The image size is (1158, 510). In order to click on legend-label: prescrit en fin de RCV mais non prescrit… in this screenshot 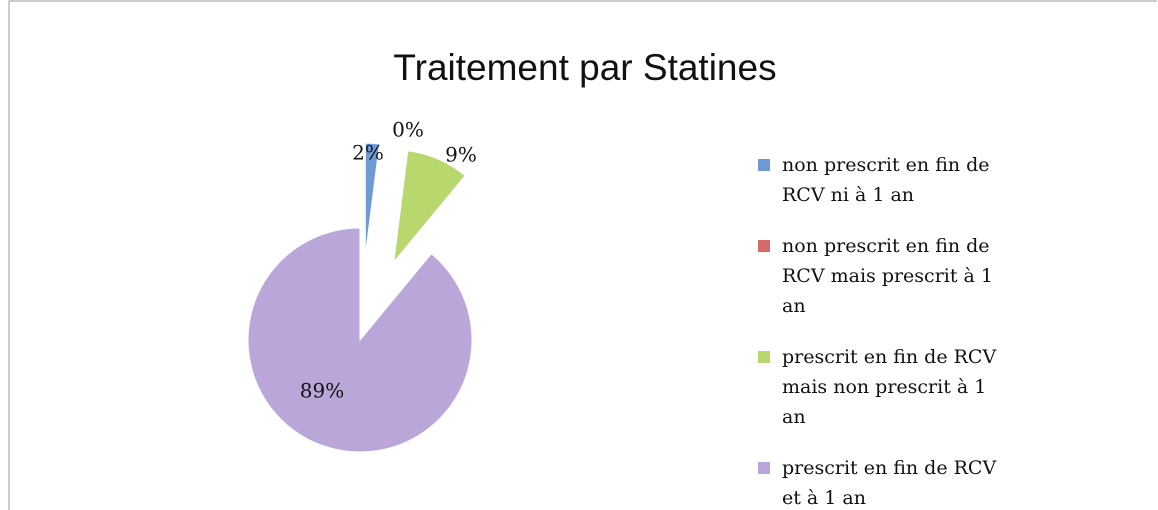, I will do `click(889, 387)`.